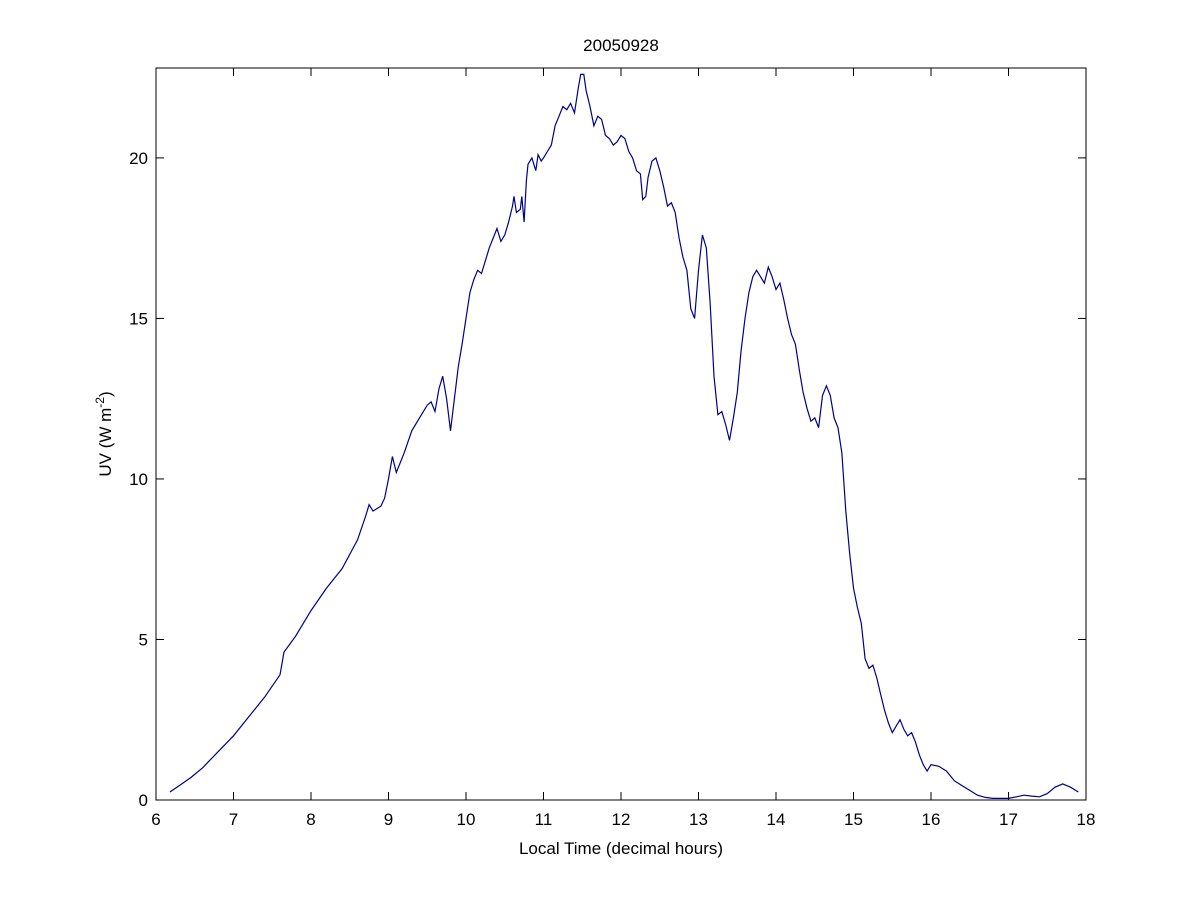 The image size is (1200, 900). What do you see at coordinates (233, 819) in the screenshot?
I see `x-tick-label: 7` at bounding box center [233, 819].